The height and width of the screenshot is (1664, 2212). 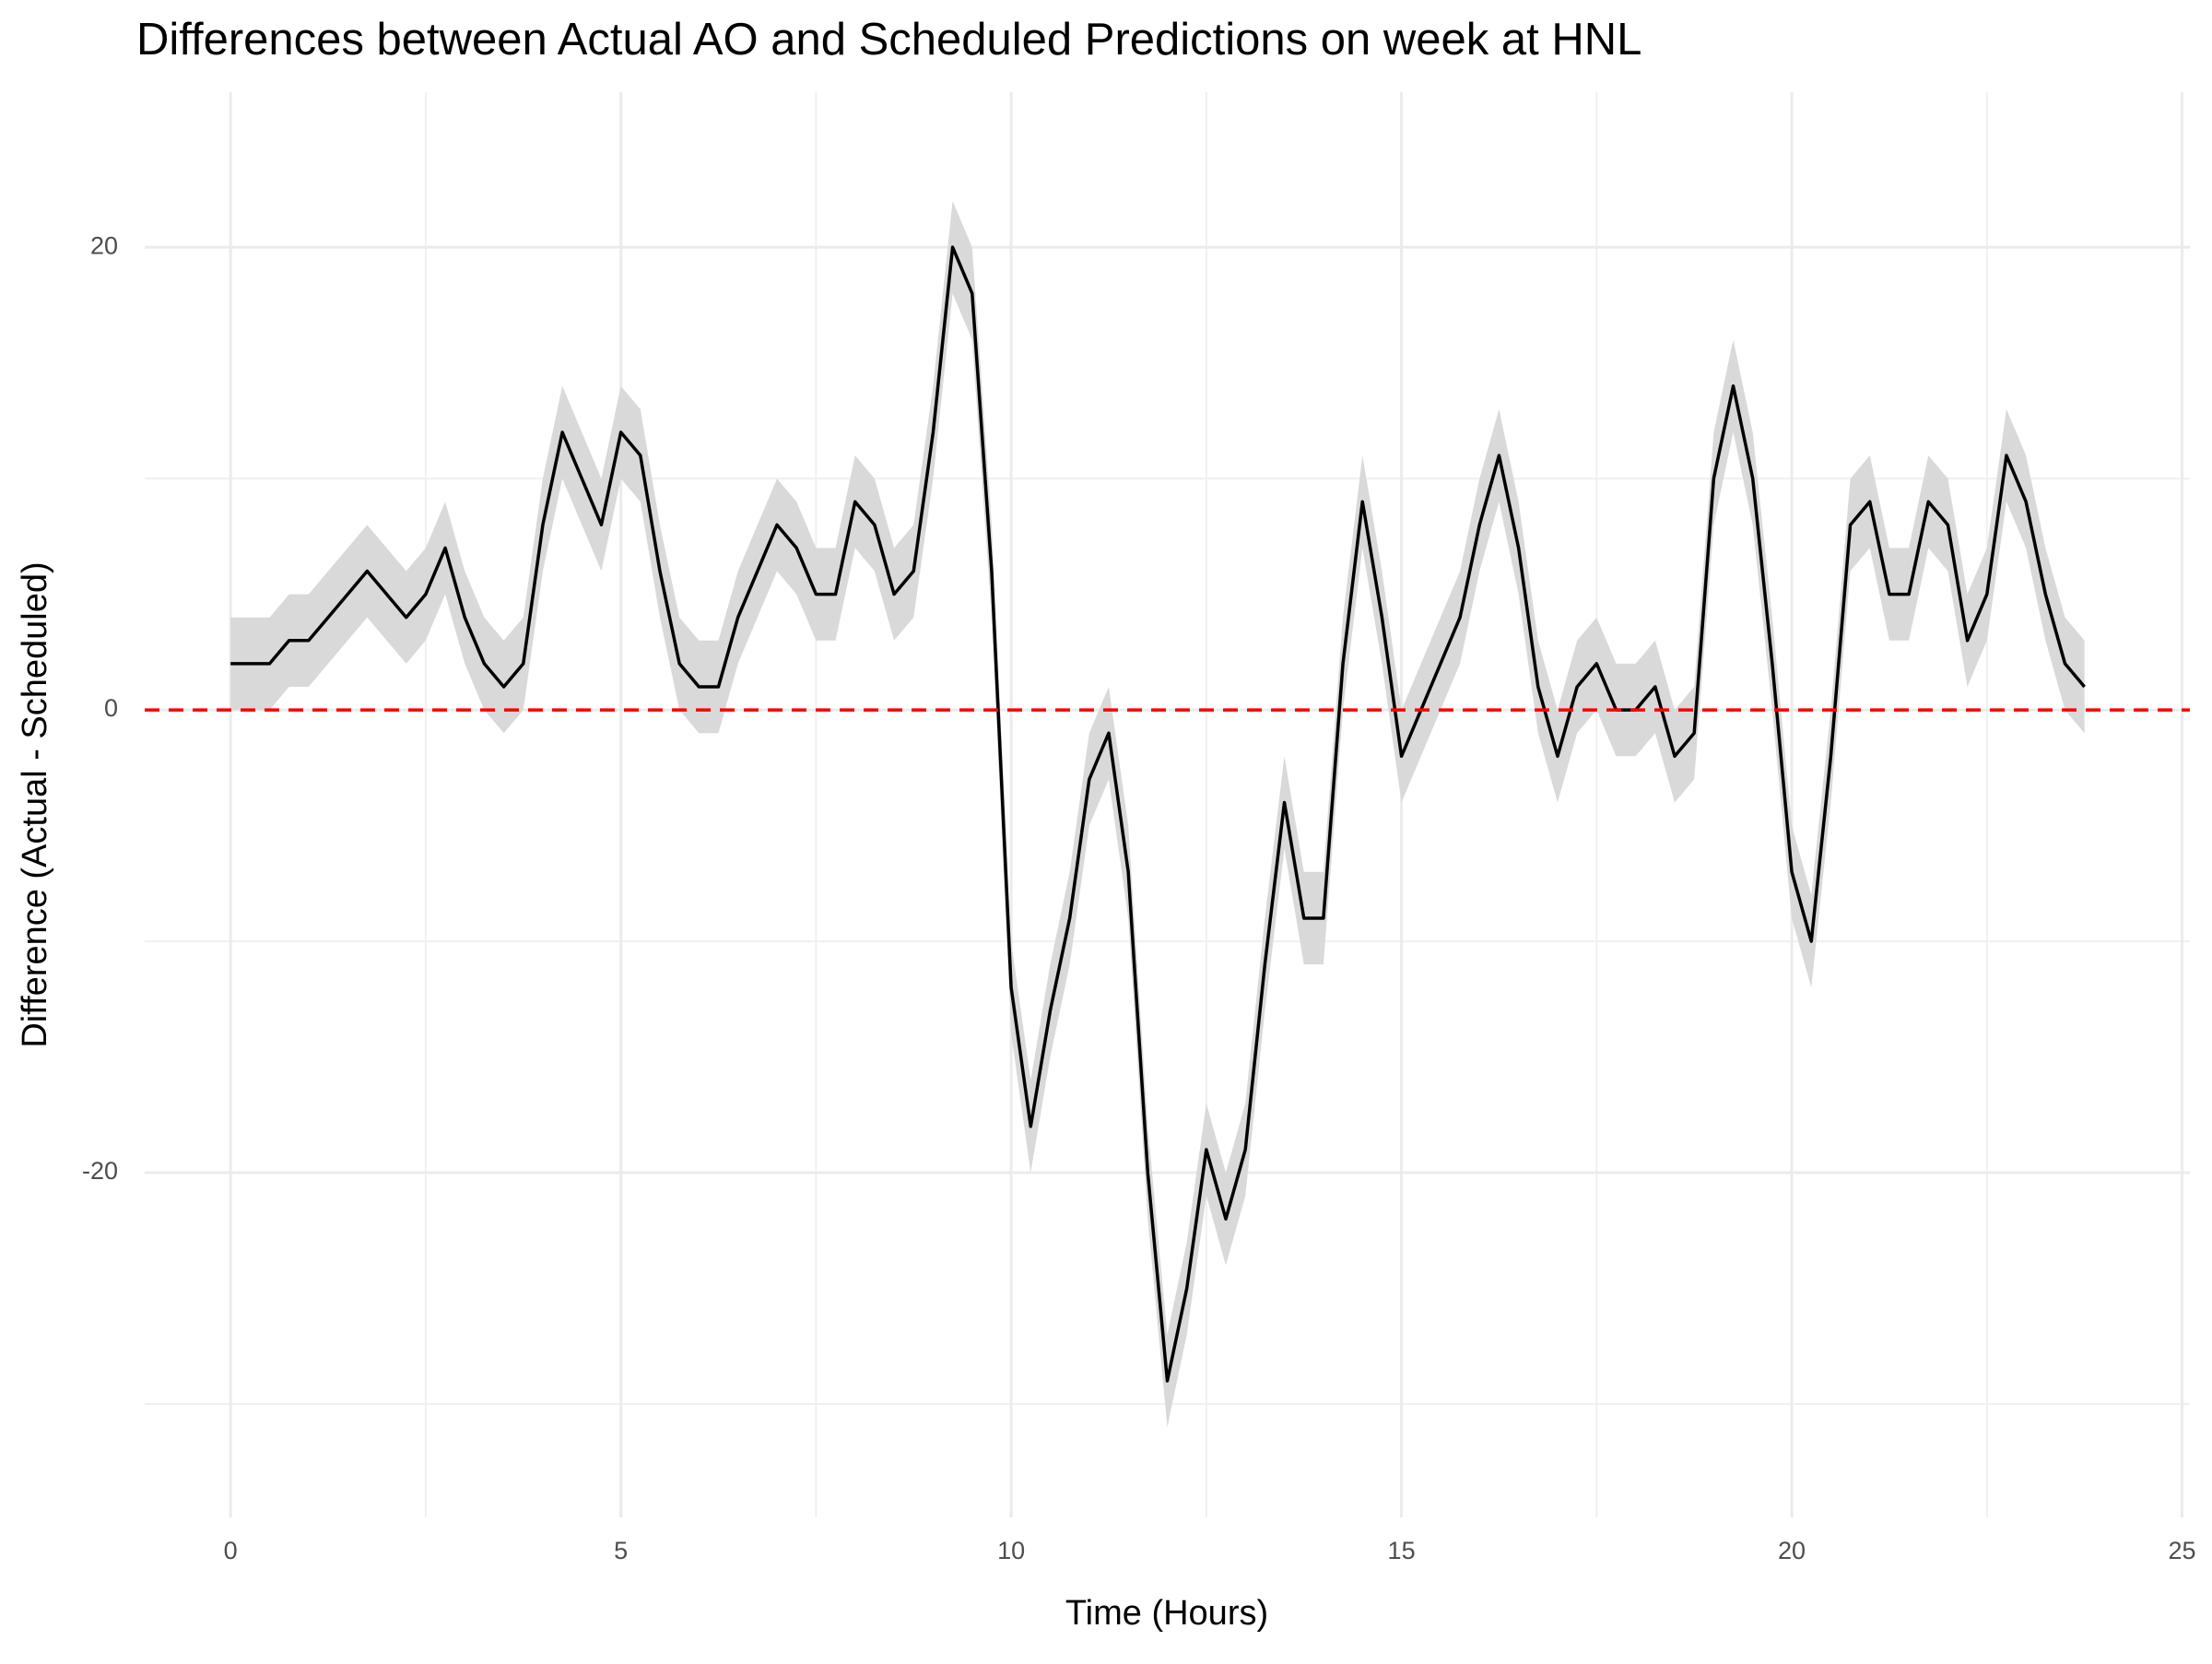 What do you see at coordinates (35, 804) in the screenshot?
I see `y-axis-title: Difference (Actual - Scheduled)` at bounding box center [35, 804].